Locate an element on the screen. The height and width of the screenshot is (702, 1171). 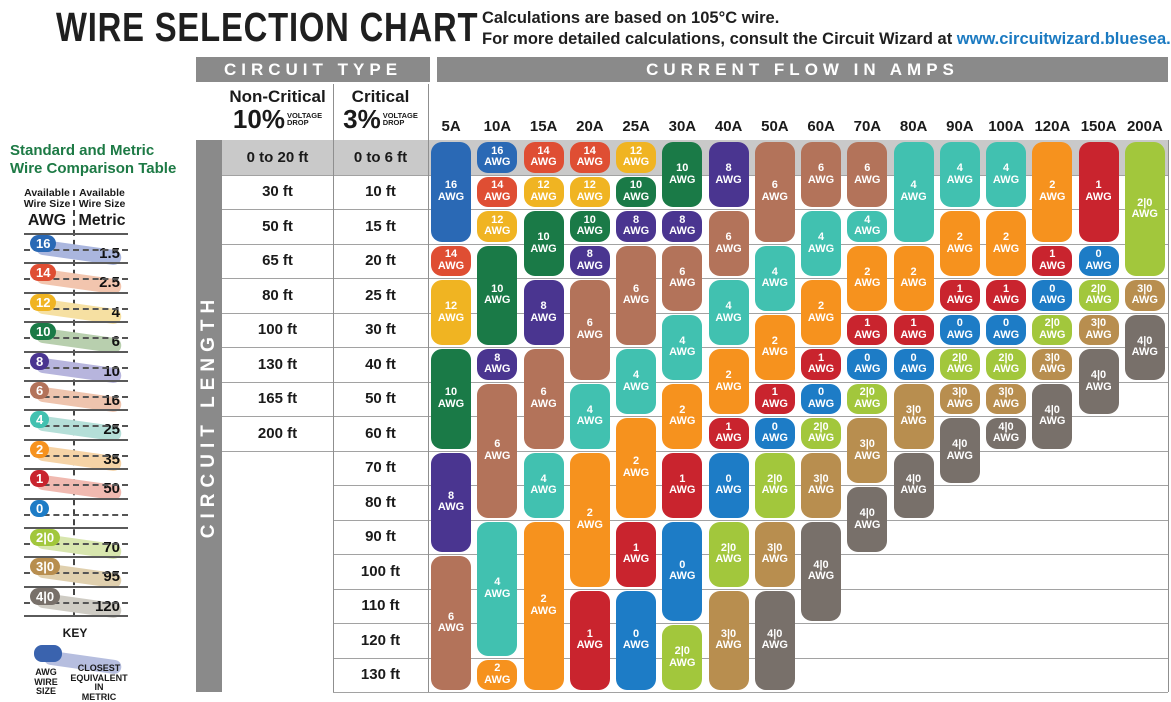
wire-pill-15A-2: 2 AWG is located at coordinates (543, 605).